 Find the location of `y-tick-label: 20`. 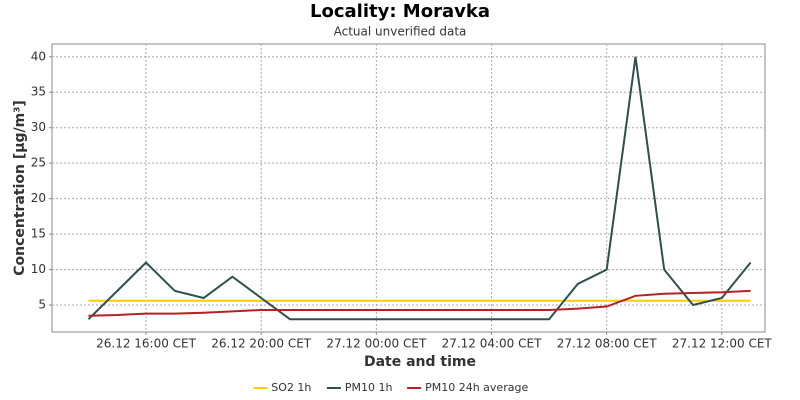

y-tick-label: 20 is located at coordinates (38, 198).